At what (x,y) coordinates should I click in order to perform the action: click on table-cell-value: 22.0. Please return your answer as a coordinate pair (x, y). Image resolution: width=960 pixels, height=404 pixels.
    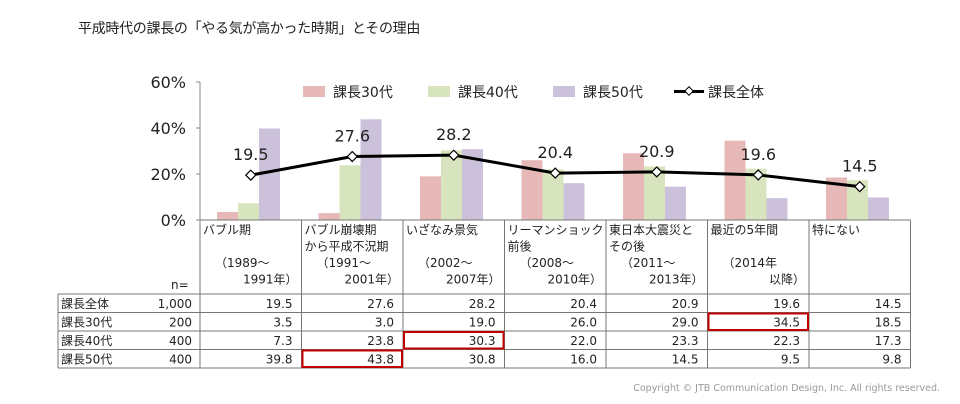
    Looking at the image, I should click on (583, 341).